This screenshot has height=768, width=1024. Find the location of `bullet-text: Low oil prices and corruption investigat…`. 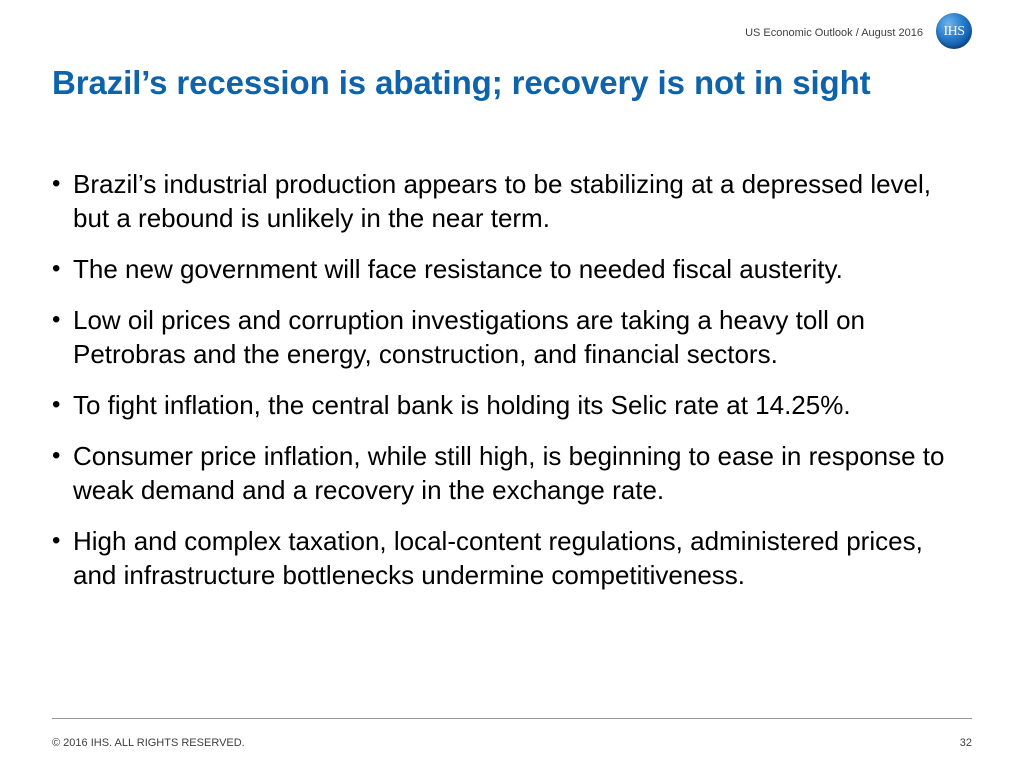

bullet-text: Low oil prices and corruption investigat… is located at coordinates (469, 337).